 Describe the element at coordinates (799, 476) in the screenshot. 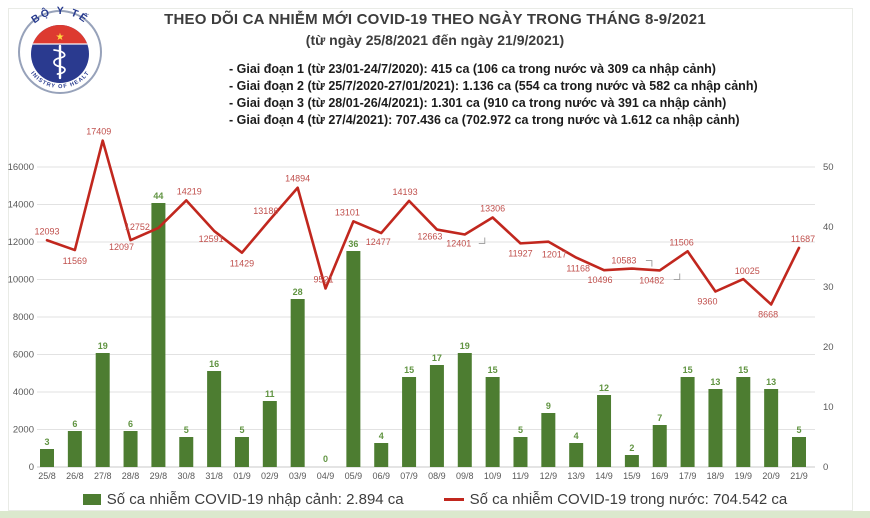

I see `x-axis-tick-label: 21/9` at that location.